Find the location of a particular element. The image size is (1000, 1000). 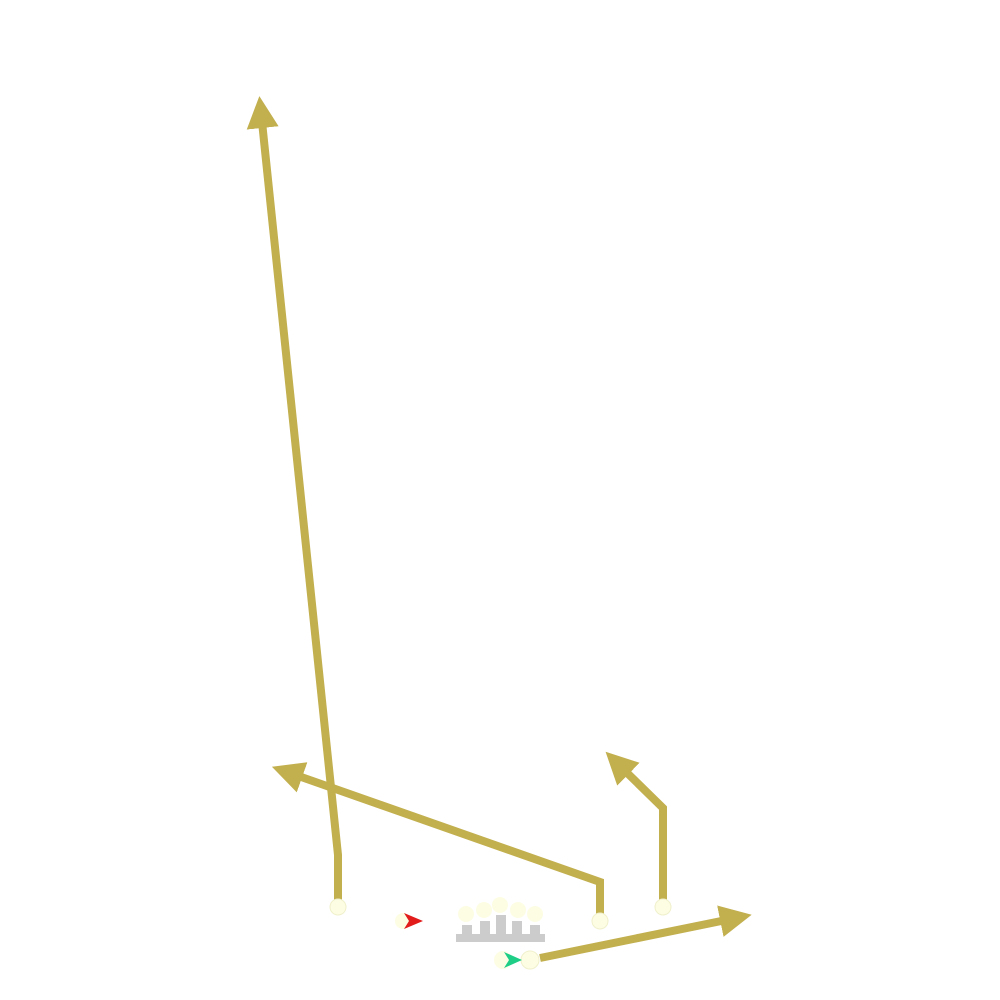

markers is located at coordinates (458, 941).